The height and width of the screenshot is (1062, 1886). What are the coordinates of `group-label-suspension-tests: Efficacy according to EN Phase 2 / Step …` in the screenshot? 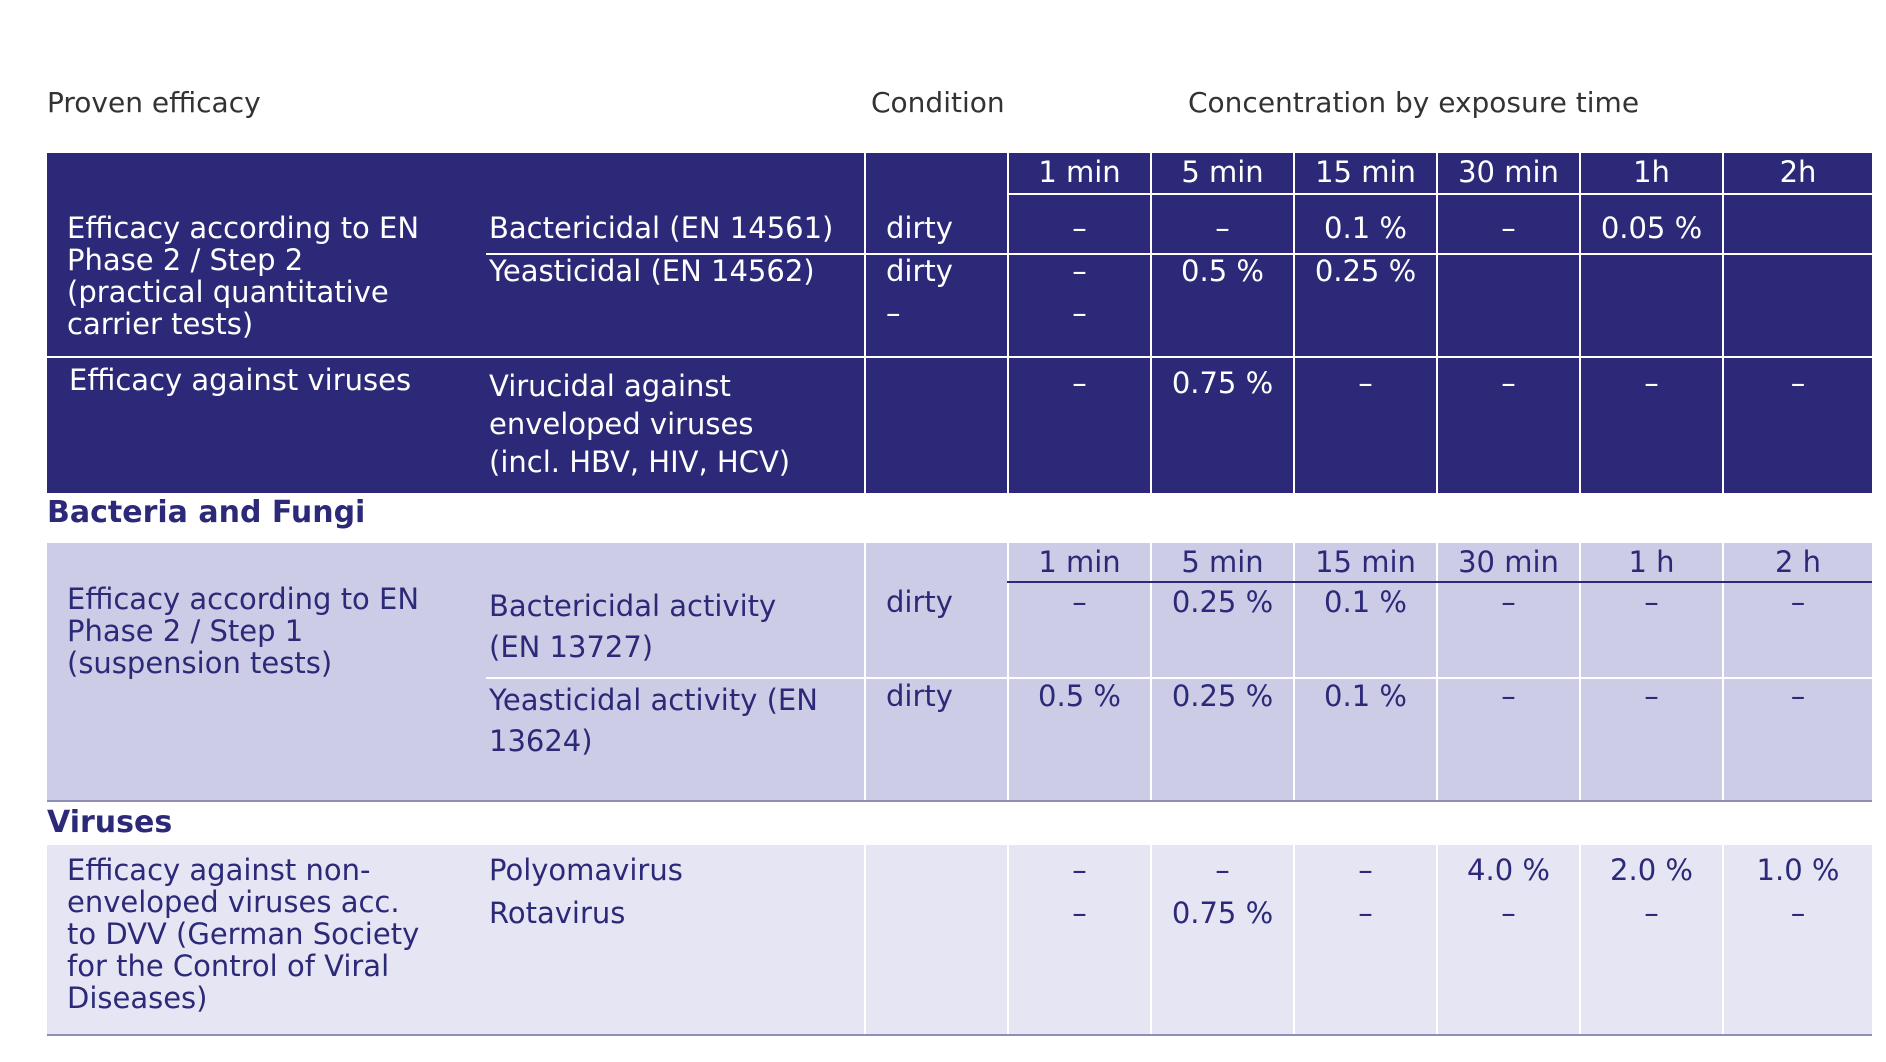 It's located at (243, 631).